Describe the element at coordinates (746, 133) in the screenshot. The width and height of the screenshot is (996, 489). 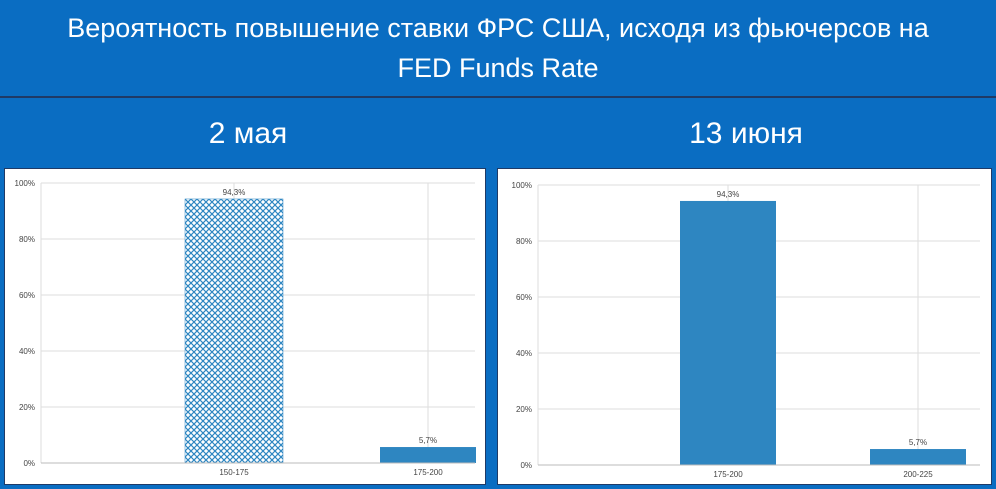
I see `chart-title-right: 13 июня` at that location.